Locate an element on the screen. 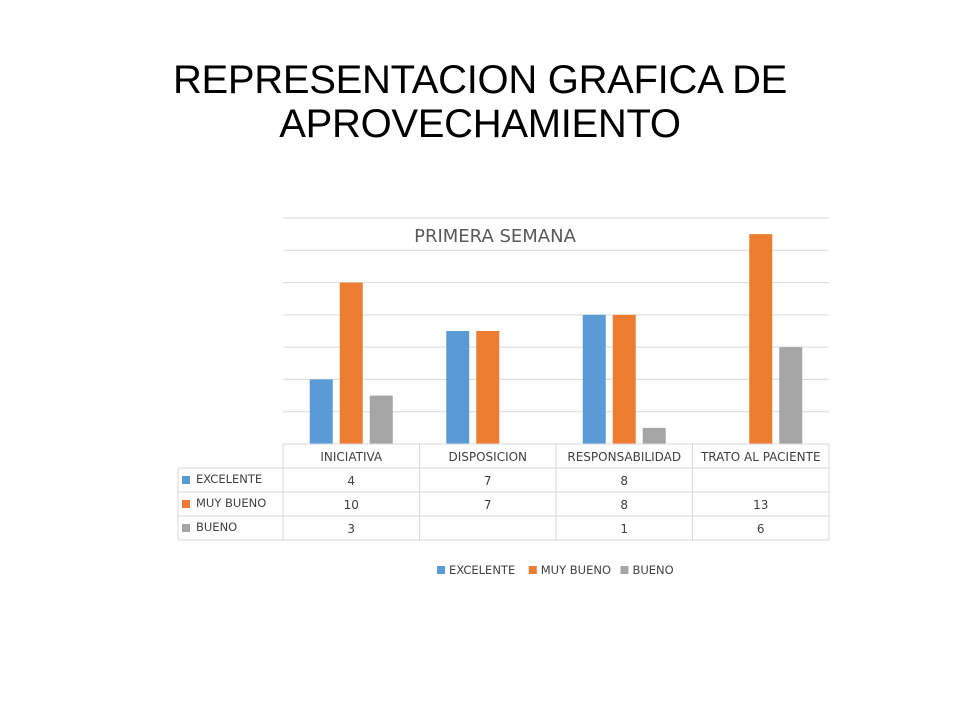 The image size is (960, 720). table-value-bueno-trato-al-paciente: 6 is located at coordinates (761, 529).